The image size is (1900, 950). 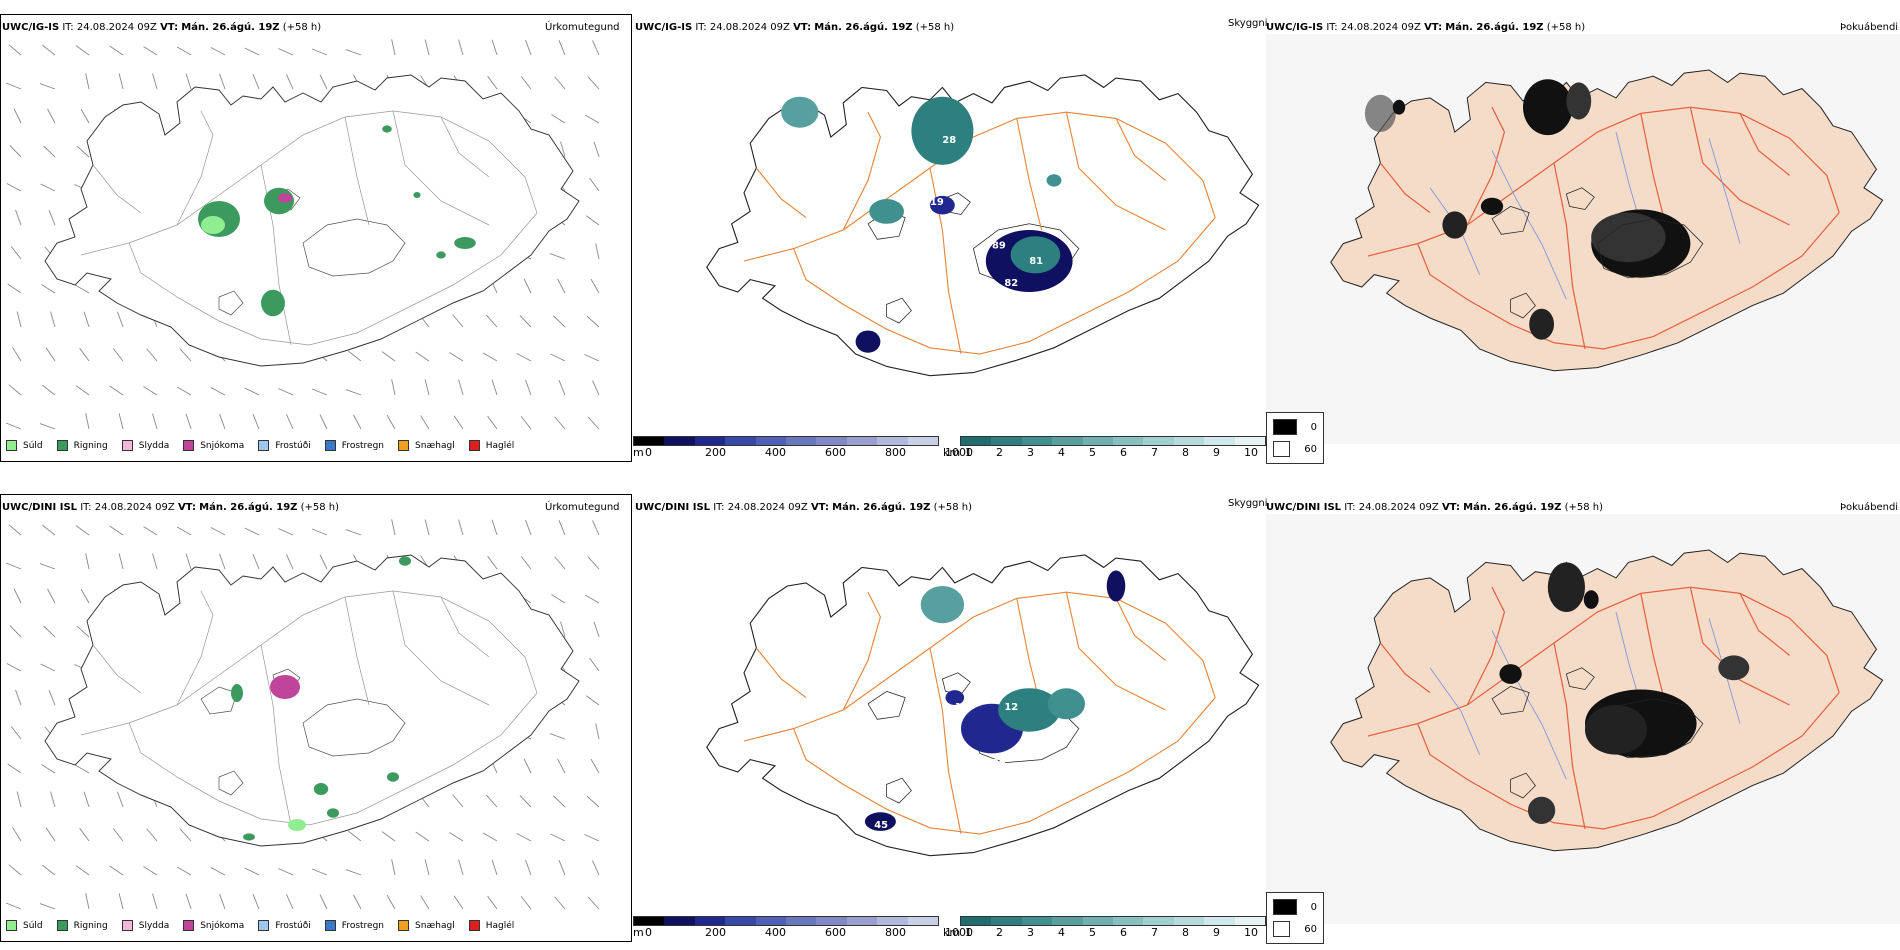 I want to click on colorbar-tick: 5, so click(x=1092, y=932).